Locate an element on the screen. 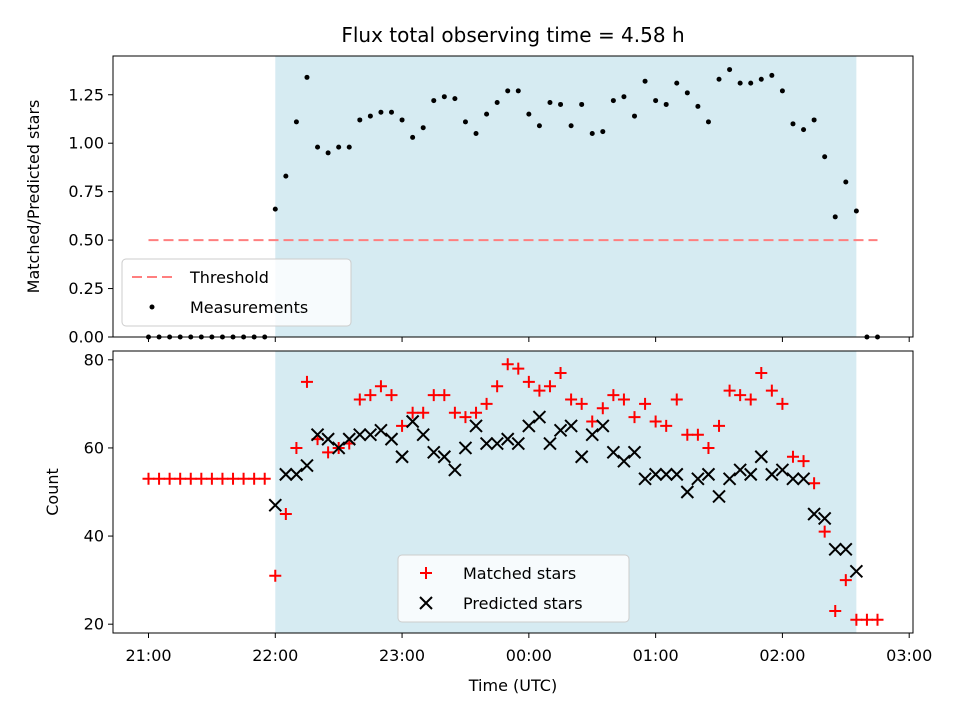  threshold-legend-label: Threshold is located at coordinates (229, 277).